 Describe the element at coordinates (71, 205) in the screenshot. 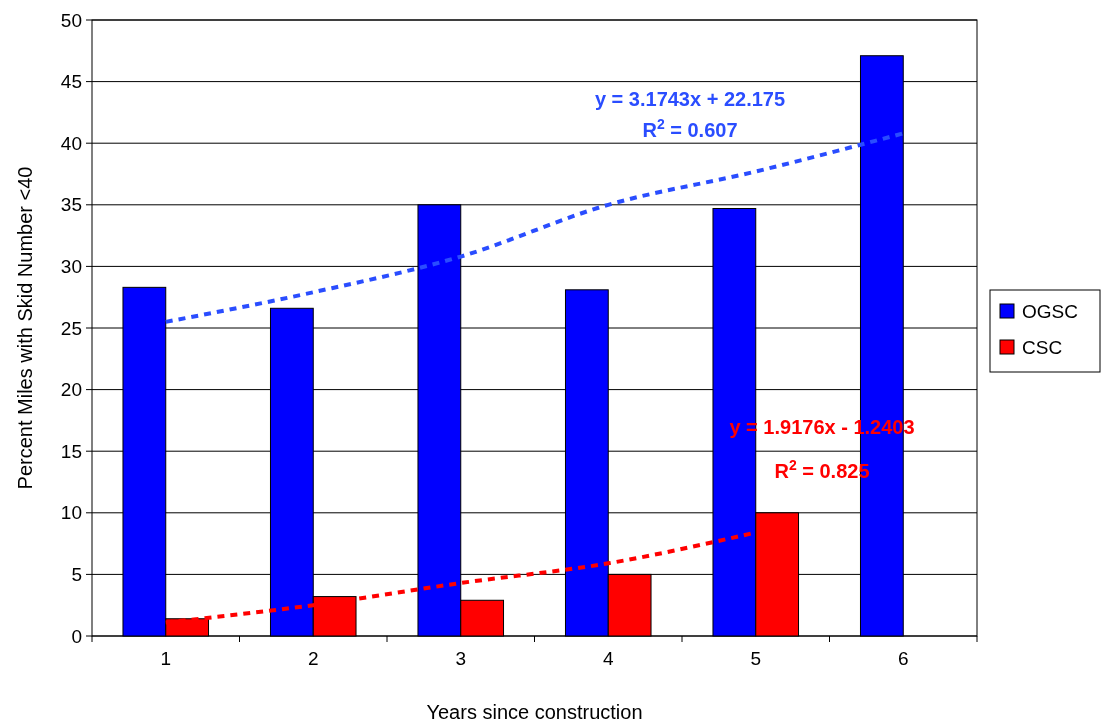

I see `y-tick-label: 35` at that location.